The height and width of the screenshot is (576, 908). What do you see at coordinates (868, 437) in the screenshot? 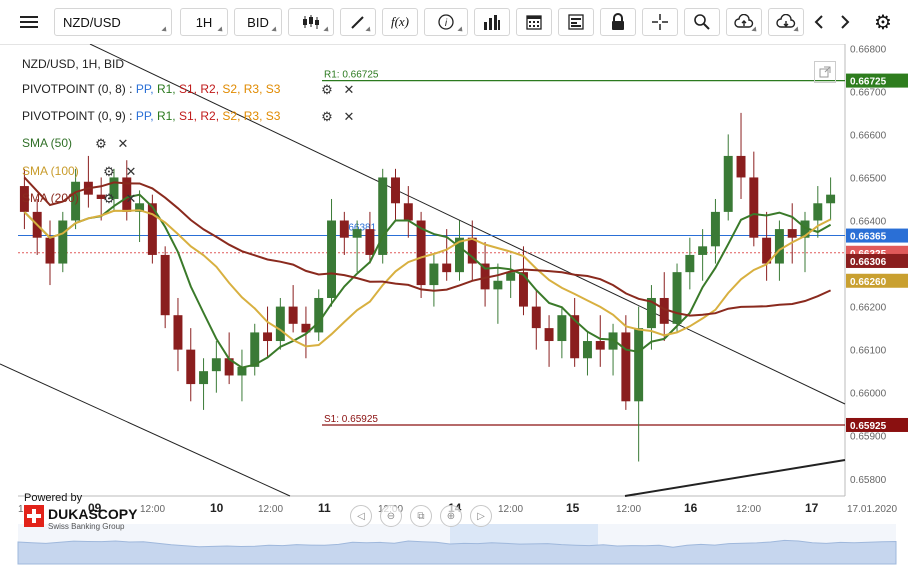
I see `y-tick-label: 0.65900` at bounding box center [868, 437].